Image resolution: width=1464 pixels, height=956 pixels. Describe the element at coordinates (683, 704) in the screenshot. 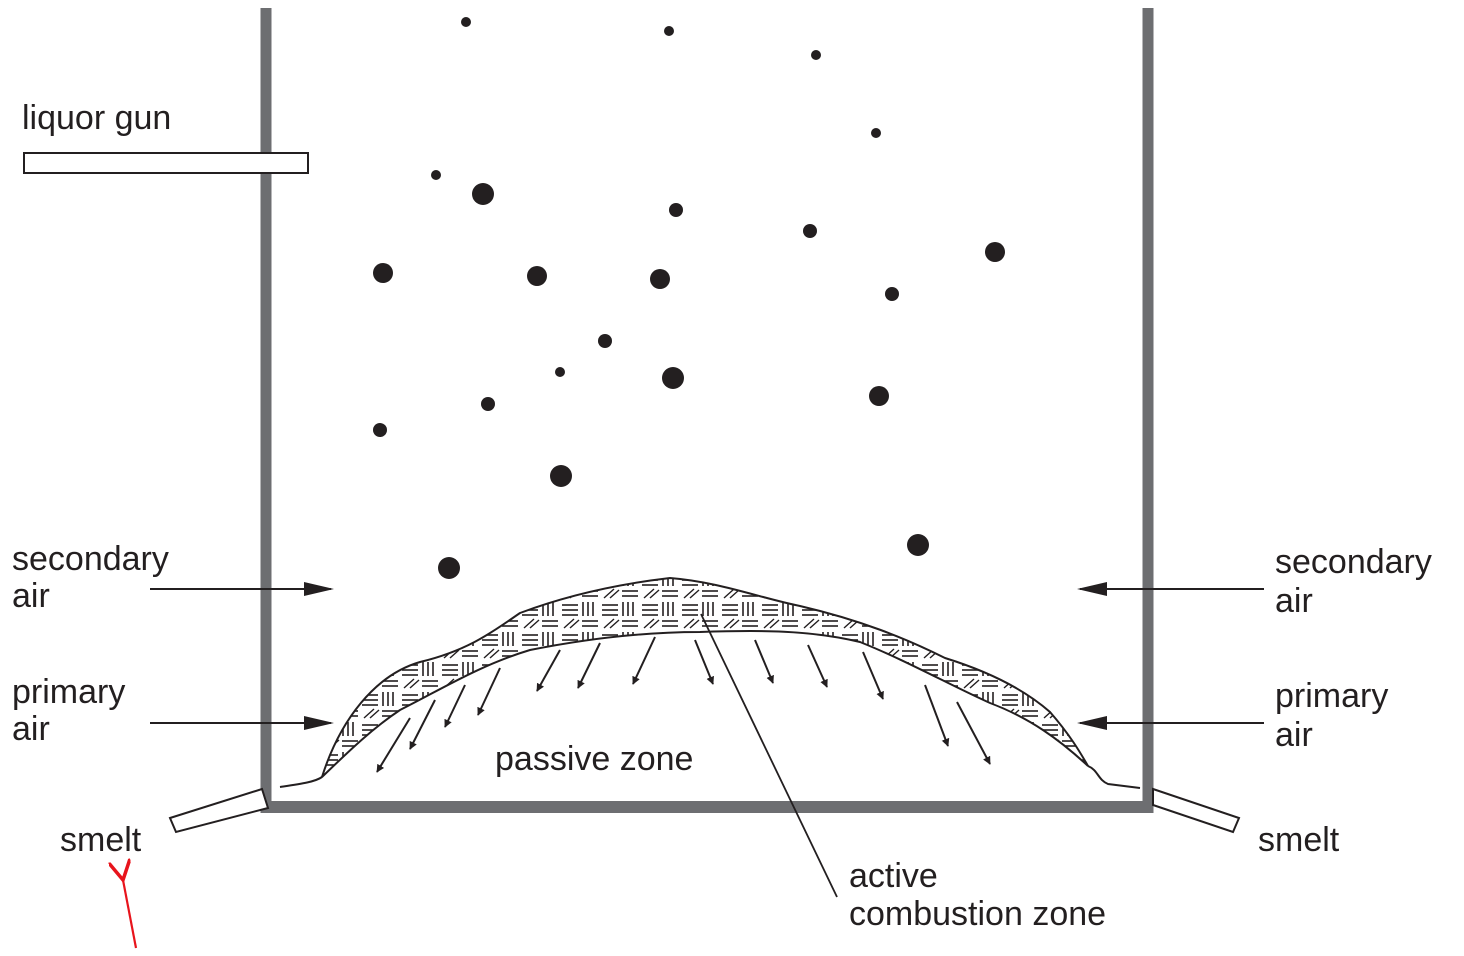

I see `gas-flow-arrows` at that location.